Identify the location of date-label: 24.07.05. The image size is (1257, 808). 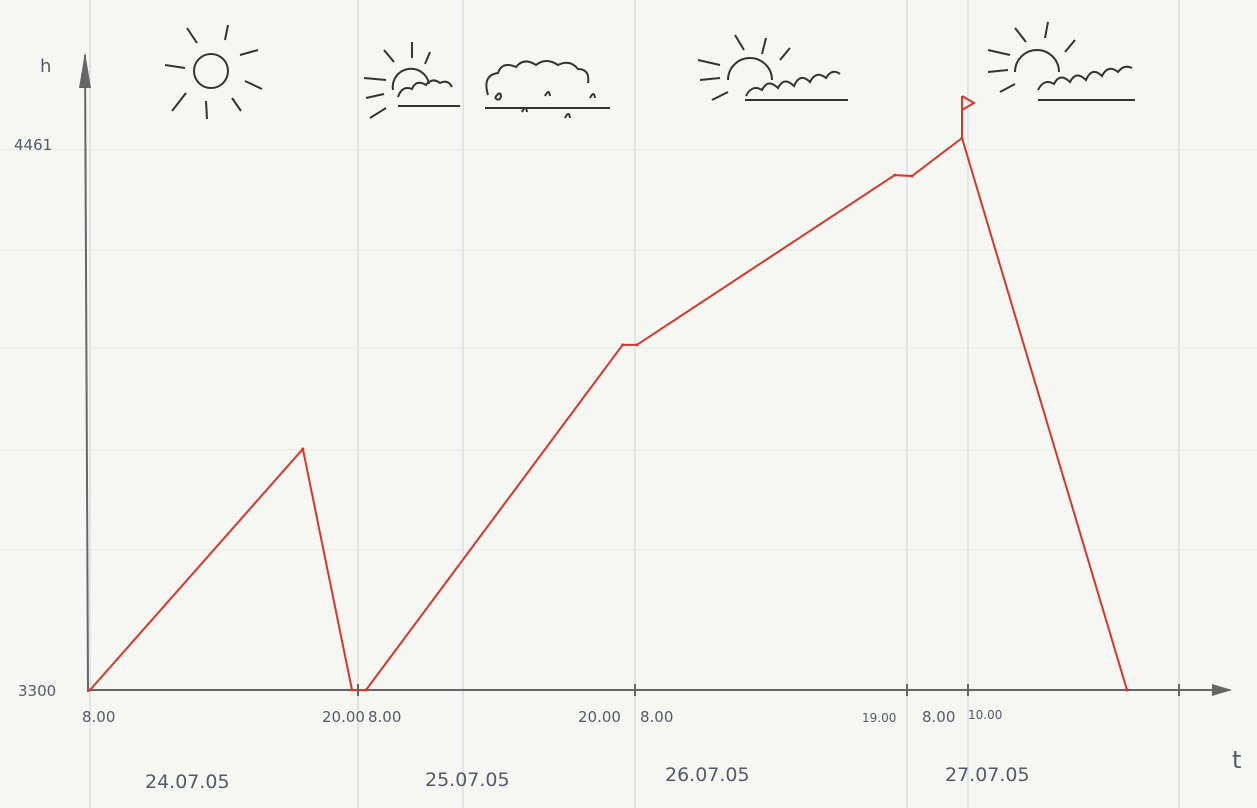
(187, 782).